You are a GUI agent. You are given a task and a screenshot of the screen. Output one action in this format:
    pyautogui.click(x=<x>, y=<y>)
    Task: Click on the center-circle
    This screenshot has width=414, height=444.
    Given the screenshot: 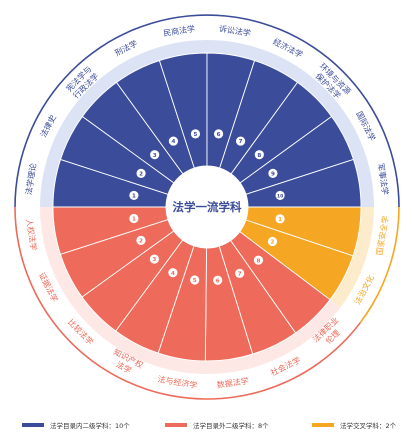 What is the action you would take?
    pyautogui.click(x=207, y=207)
    